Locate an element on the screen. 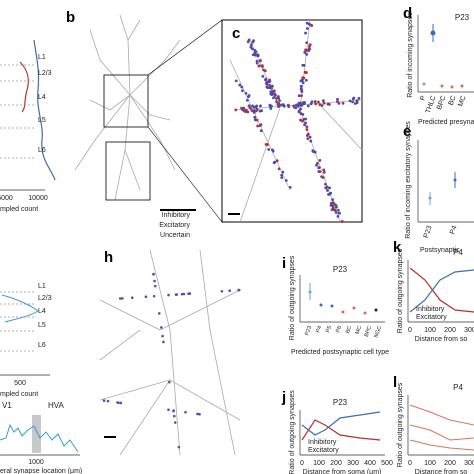 The height and width of the screenshot is (474, 474). x-tick-label: P23 is located at coordinates (308, 330).